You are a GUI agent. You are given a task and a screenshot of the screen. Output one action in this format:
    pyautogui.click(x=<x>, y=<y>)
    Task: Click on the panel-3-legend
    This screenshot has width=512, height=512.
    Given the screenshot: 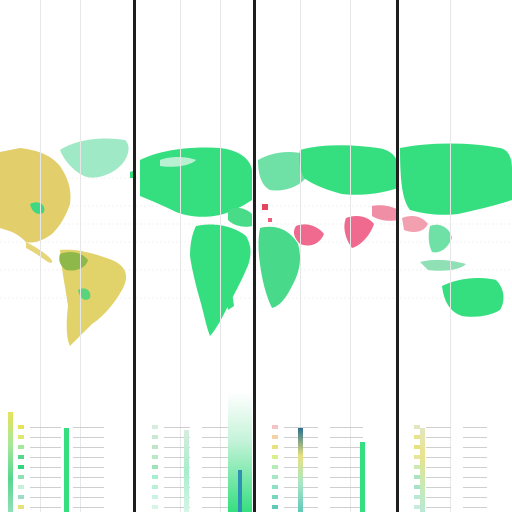 What is the action you would take?
    pyautogui.click(x=326, y=456)
    